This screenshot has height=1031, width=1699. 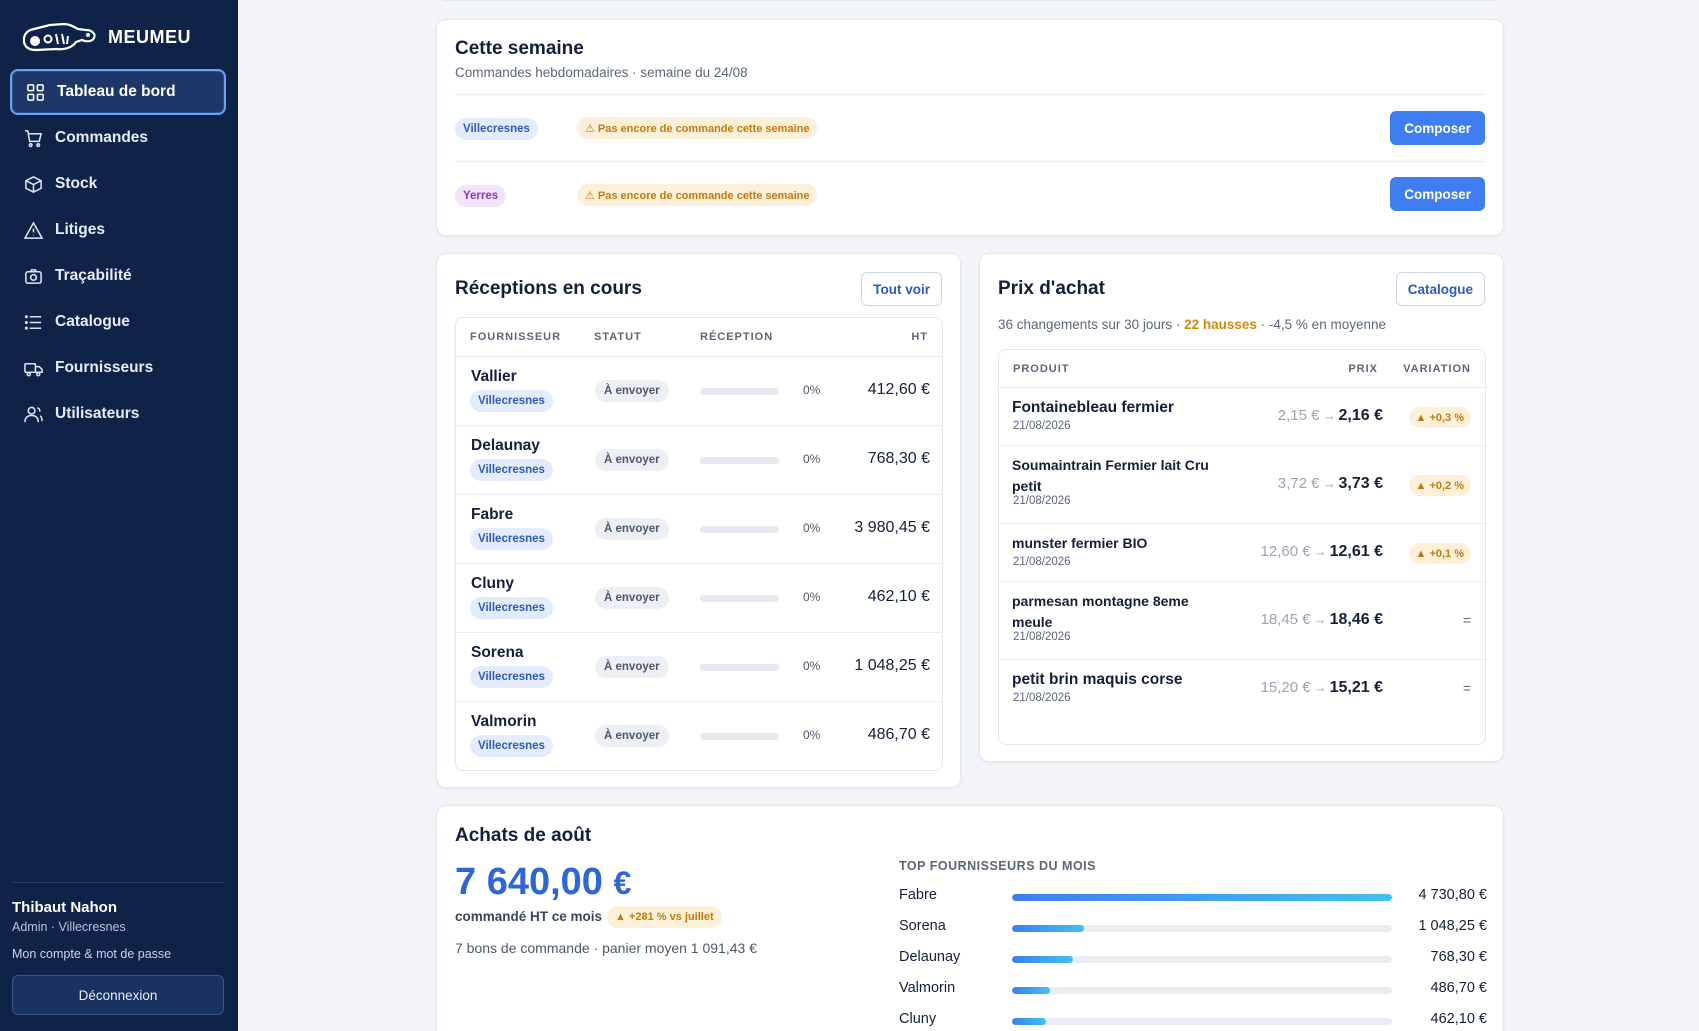 What do you see at coordinates (1363, 369) in the screenshot?
I see `col-prix: PRIX` at bounding box center [1363, 369].